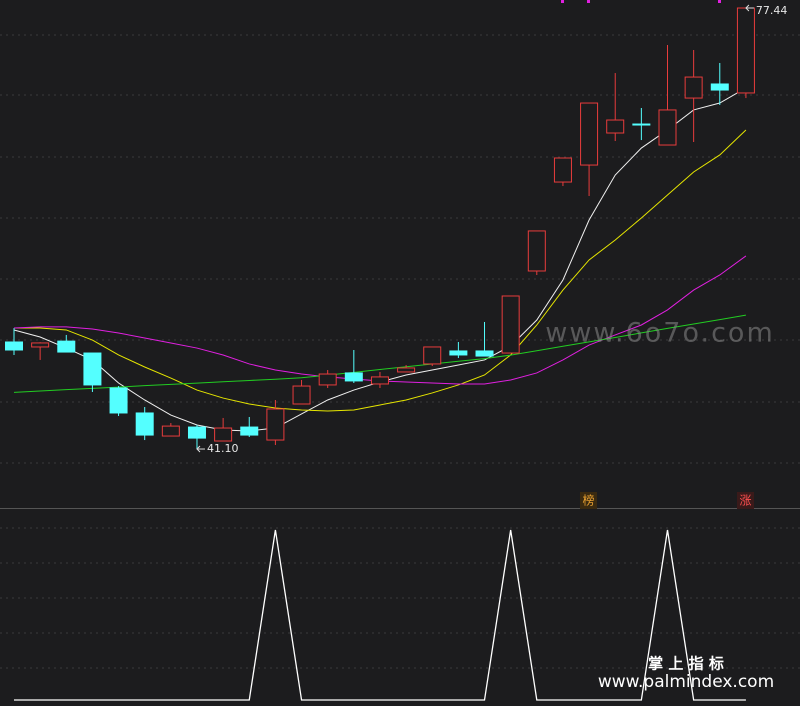  I want to click on footer-title: 掌 上 指 标, so click(686, 664).